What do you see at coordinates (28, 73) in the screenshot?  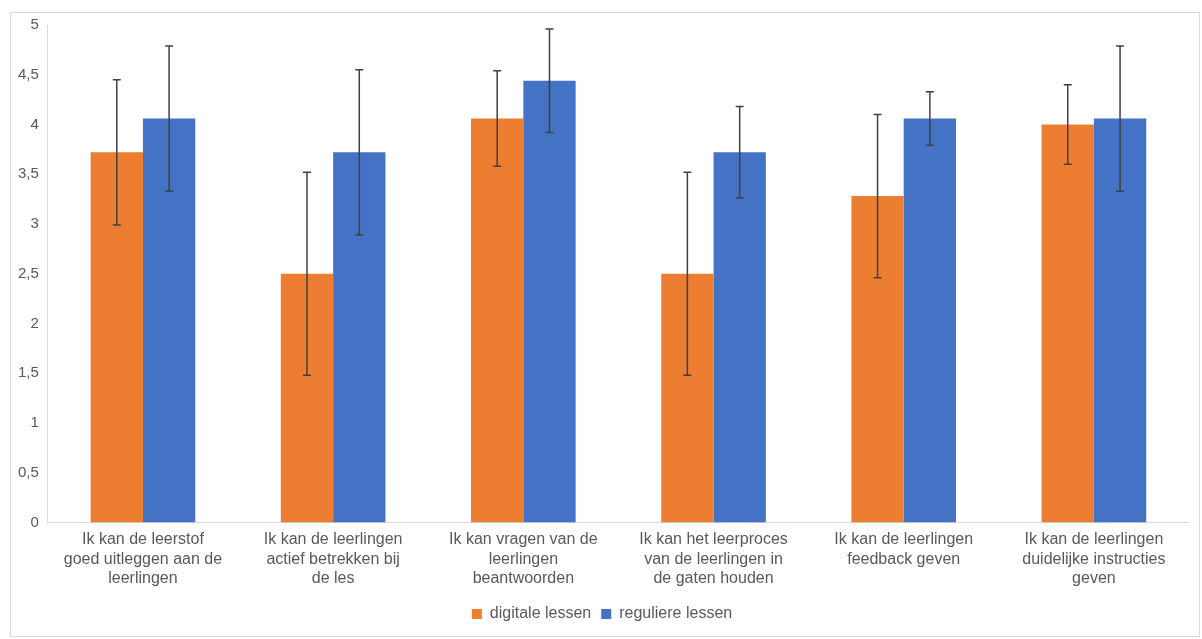 I see `y-tick-label: 4,5` at bounding box center [28, 73].